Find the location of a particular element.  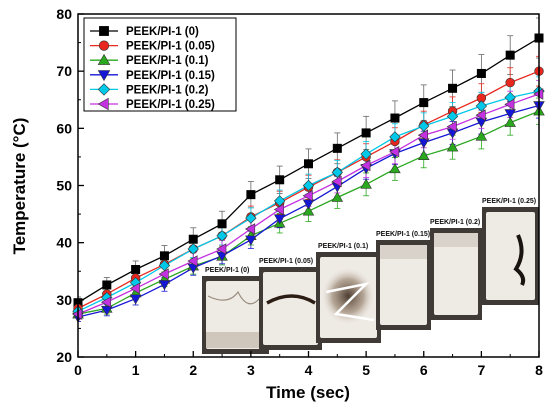

legend-entry: PEEK/PI-1 (0.25) is located at coordinates (152, 104).